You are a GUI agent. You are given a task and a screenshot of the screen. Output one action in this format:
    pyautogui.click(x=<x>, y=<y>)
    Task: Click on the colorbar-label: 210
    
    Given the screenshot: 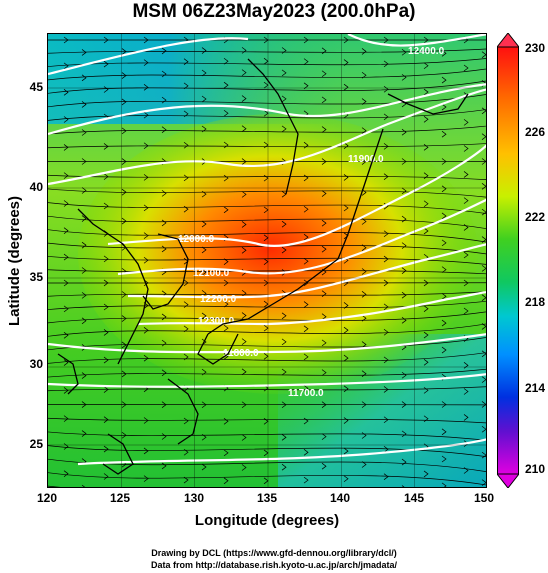 What is the action you would take?
    pyautogui.click(x=535, y=469)
    